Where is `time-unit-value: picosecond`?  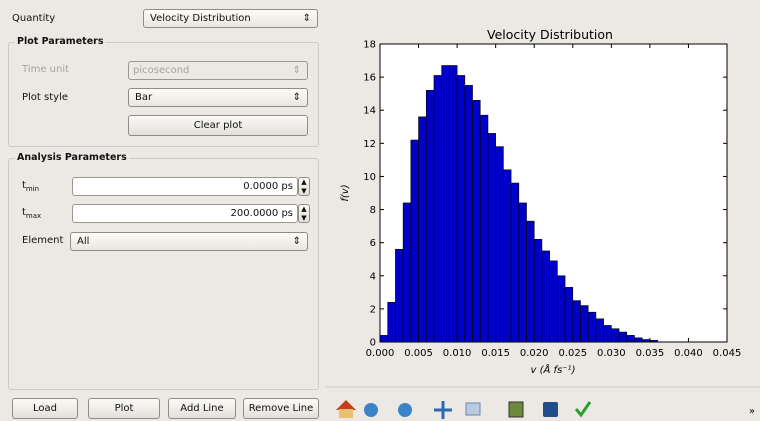
time-unit-value: picosecond is located at coordinates (161, 70).